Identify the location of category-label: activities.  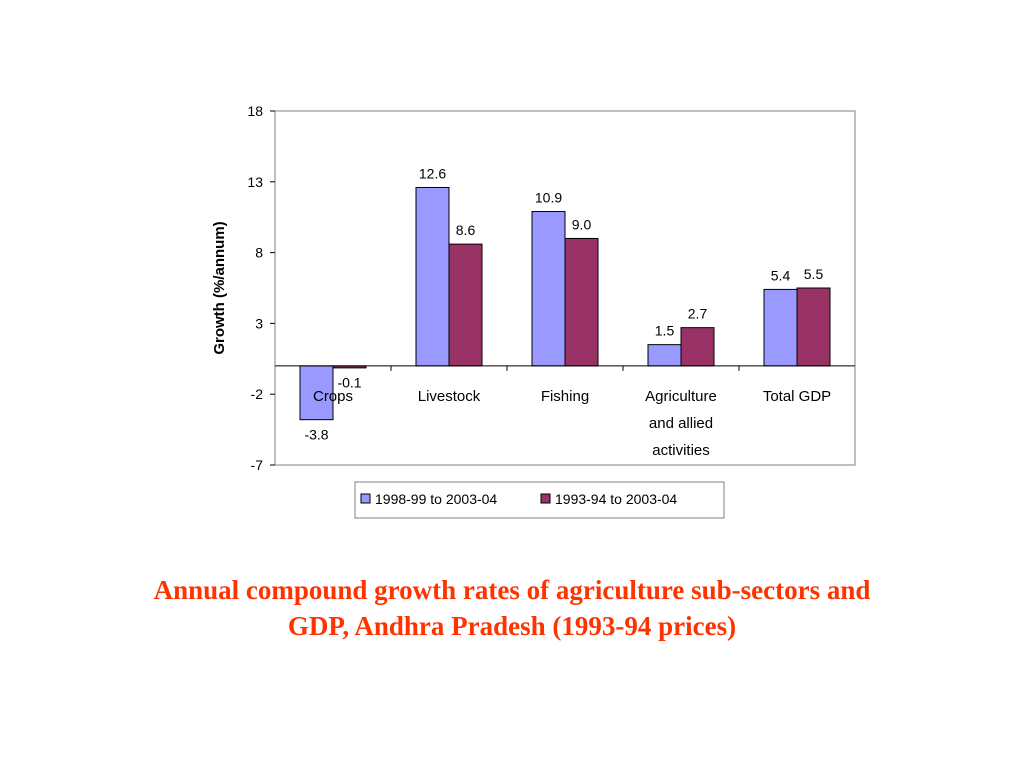
(681, 450).